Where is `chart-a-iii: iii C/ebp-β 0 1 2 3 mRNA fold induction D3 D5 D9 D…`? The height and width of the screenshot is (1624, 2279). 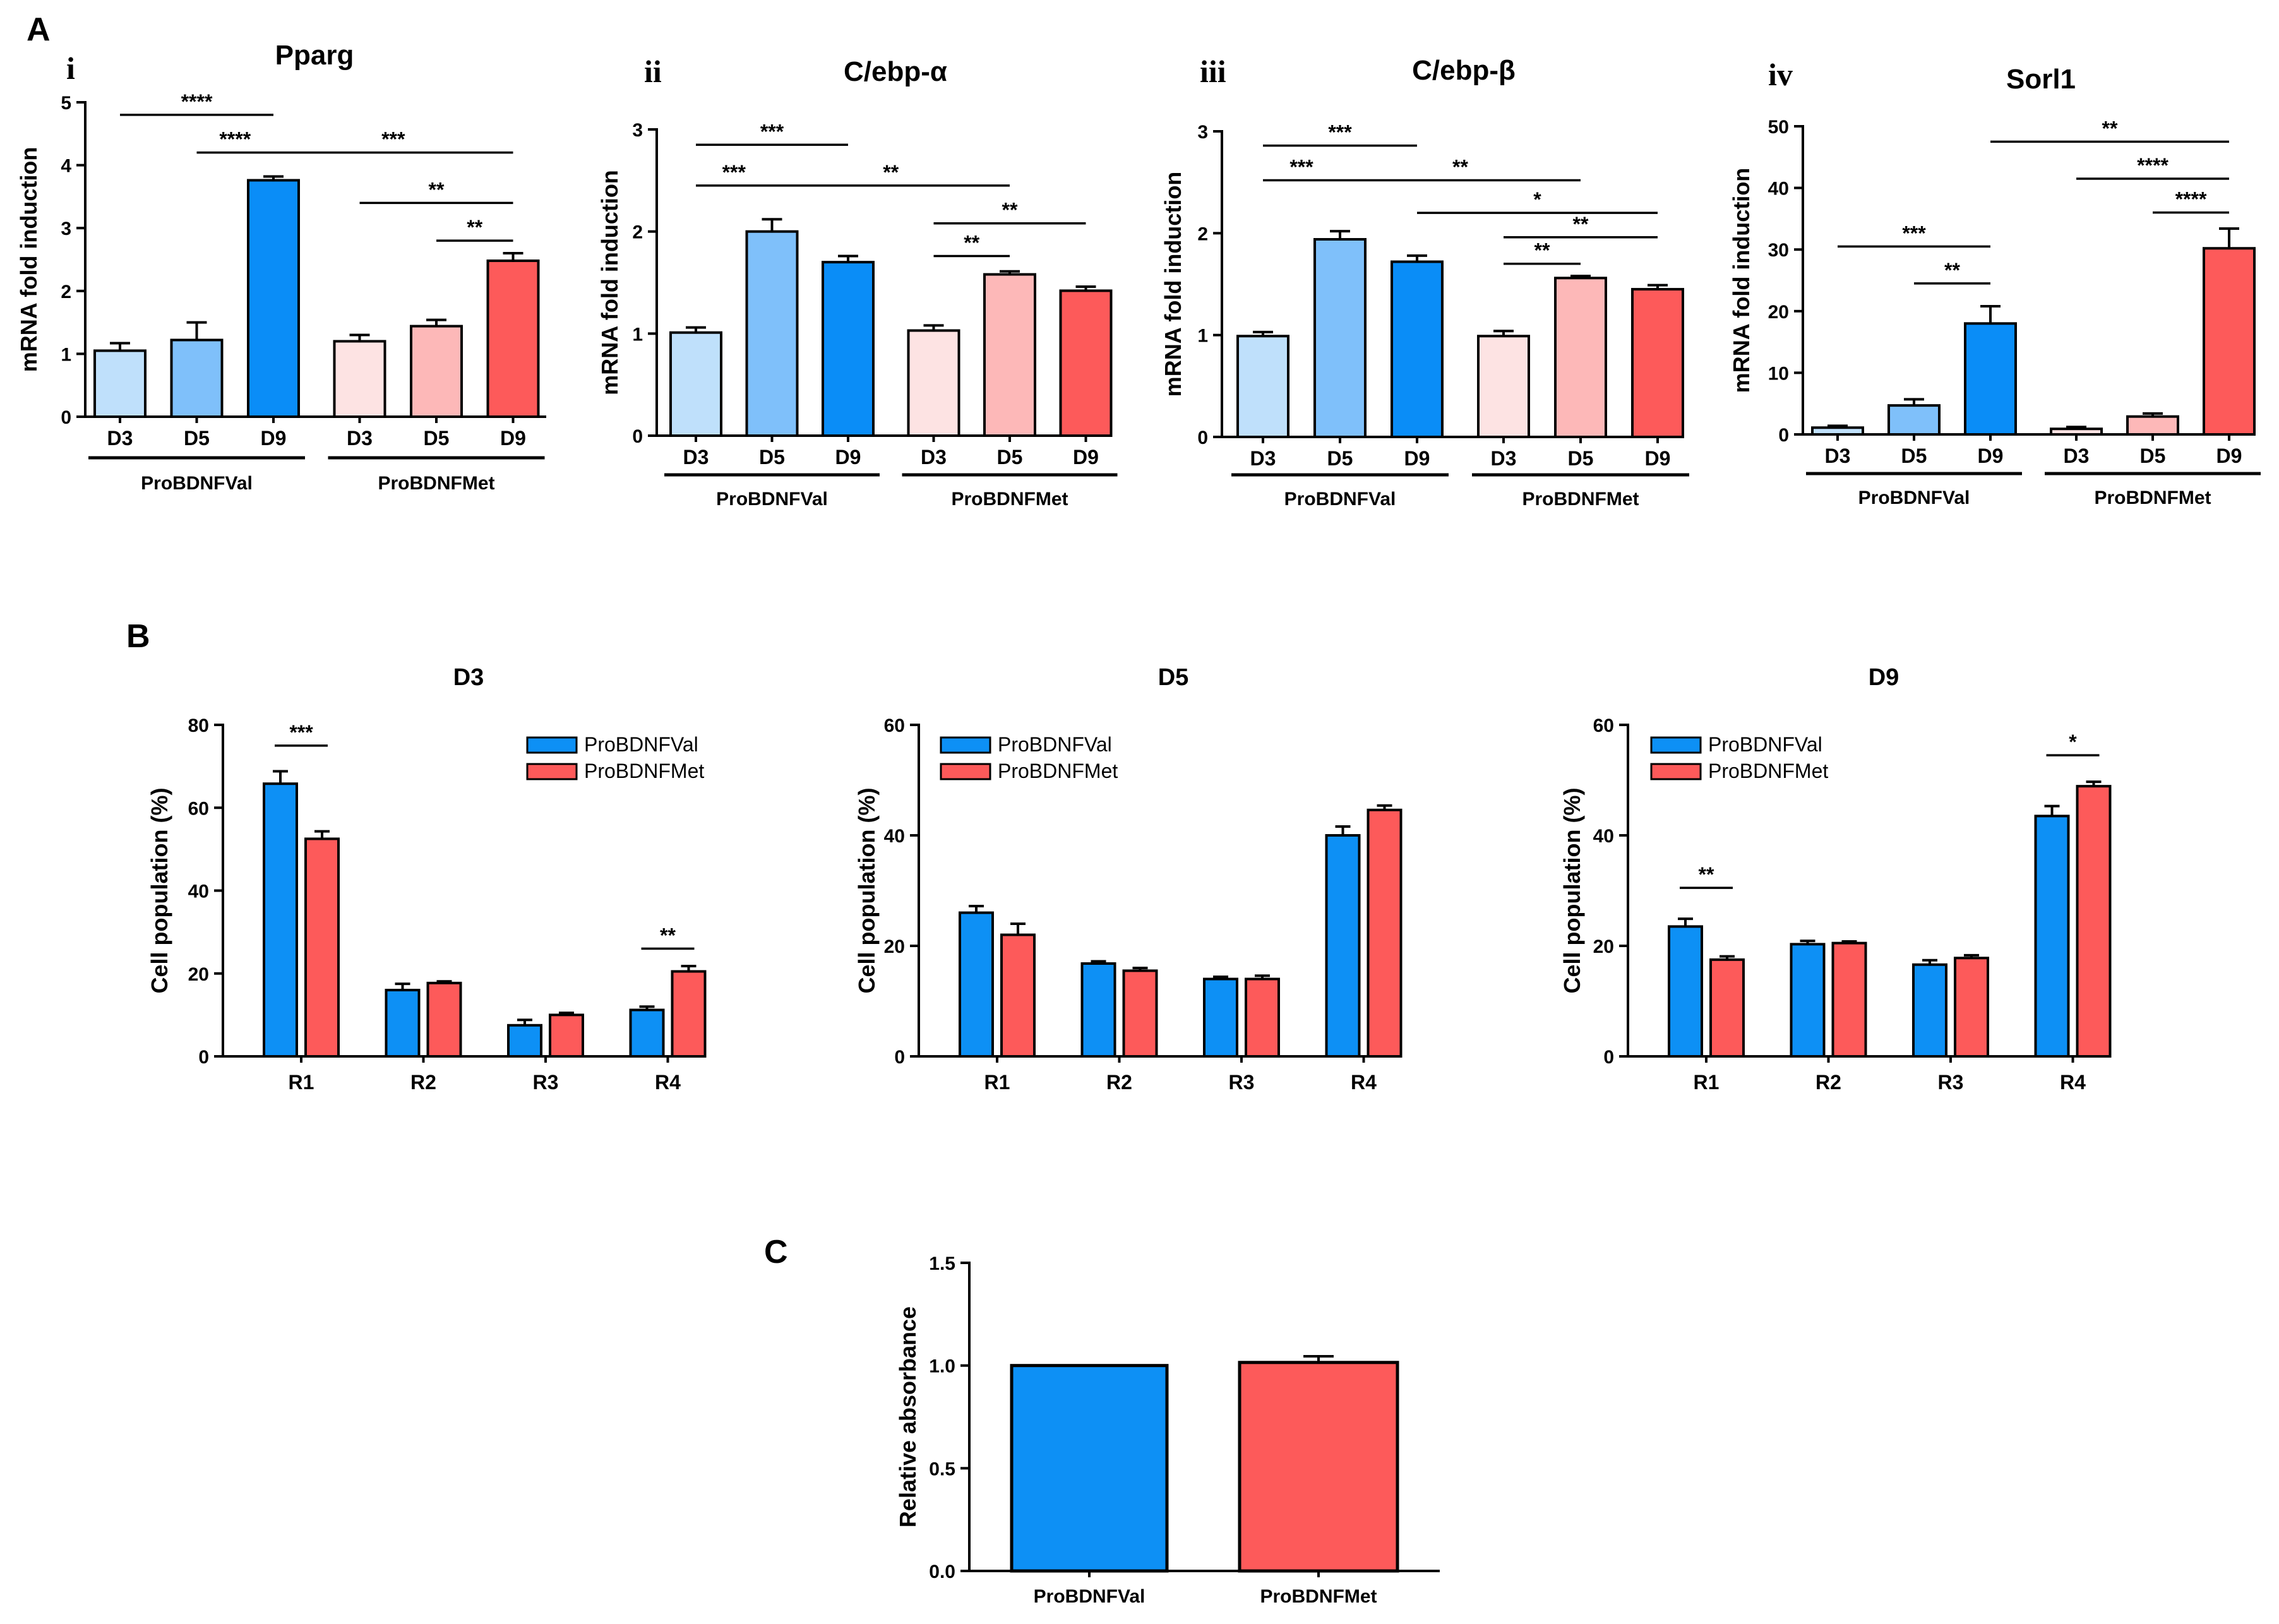 chart-a-iii: iii C/ebp-β 0 1 2 3 mRNA fold induction D3 D5 D9 D… is located at coordinates (1424, 282).